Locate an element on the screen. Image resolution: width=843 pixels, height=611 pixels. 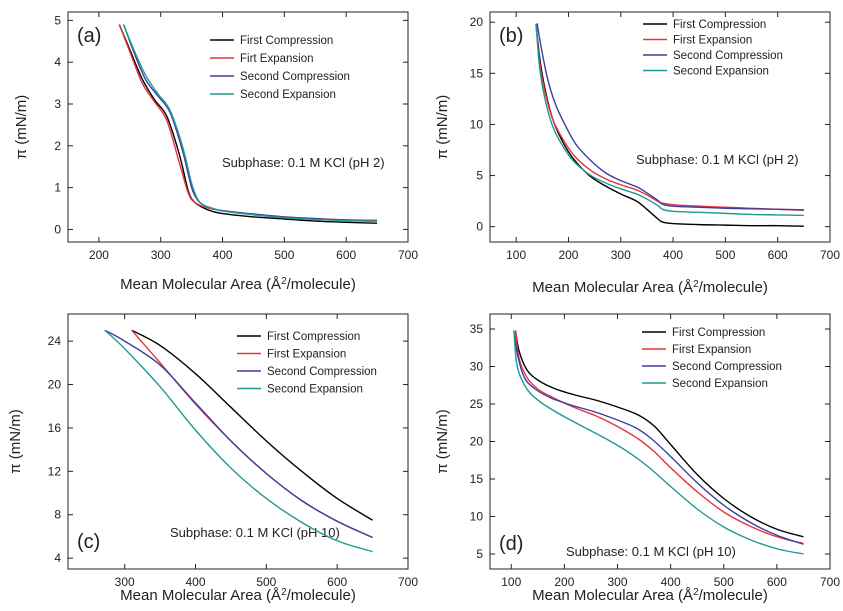
y-tick-label: 30 is located at coordinates (477, 367).